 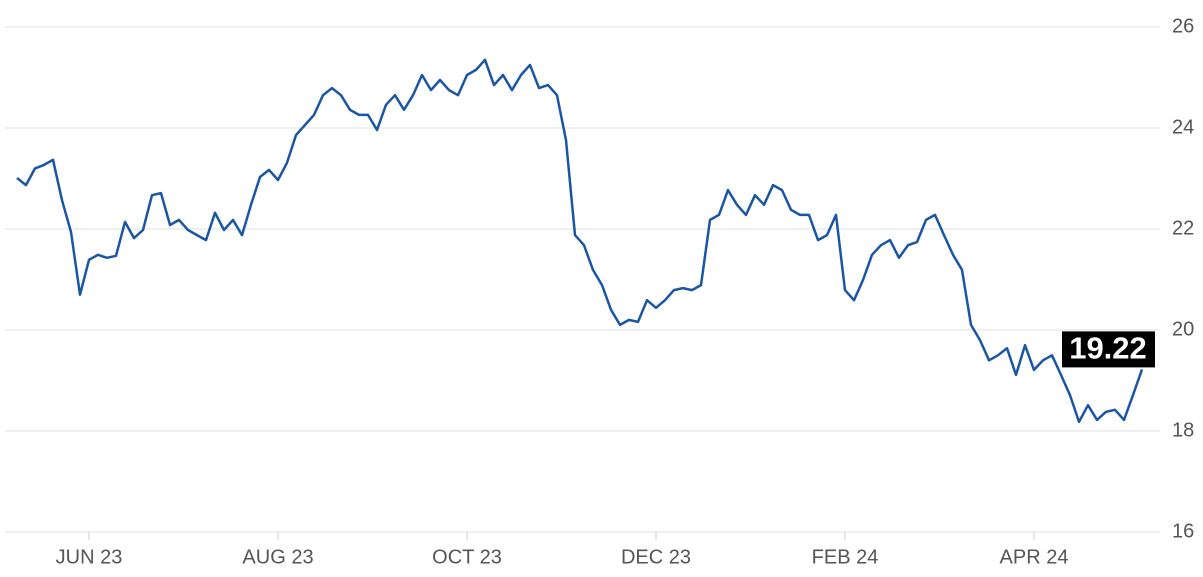 What do you see at coordinates (277, 557) in the screenshot?
I see `x-tick-label: AUG 23` at bounding box center [277, 557].